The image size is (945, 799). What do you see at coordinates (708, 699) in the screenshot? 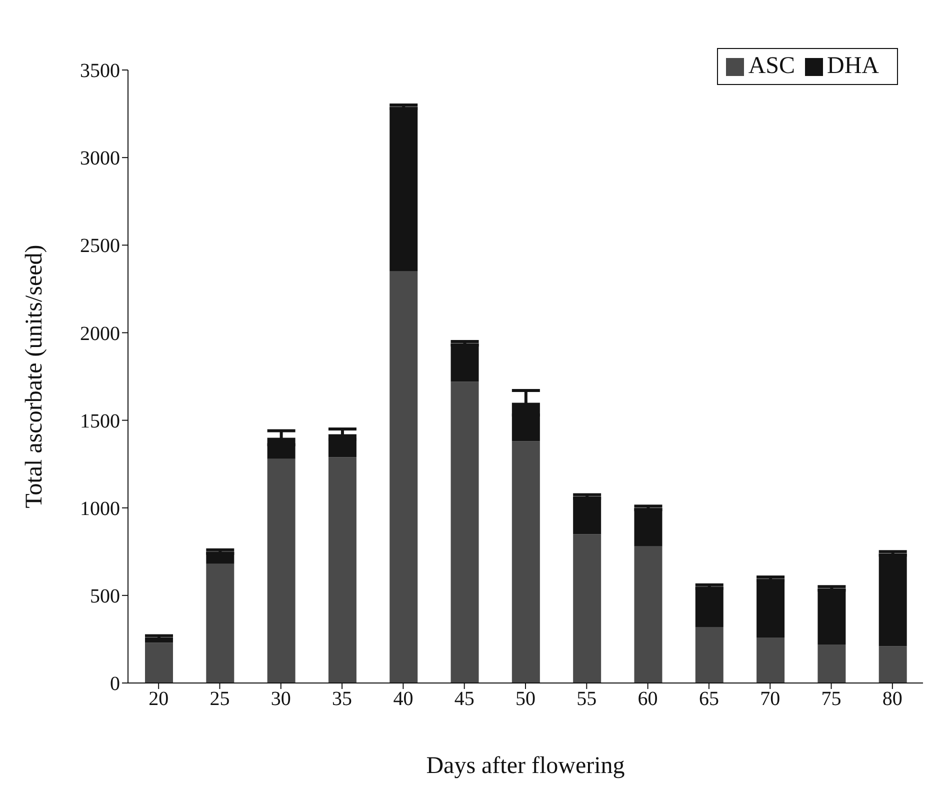
I see `x-tick-label: 65` at bounding box center [708, 699].